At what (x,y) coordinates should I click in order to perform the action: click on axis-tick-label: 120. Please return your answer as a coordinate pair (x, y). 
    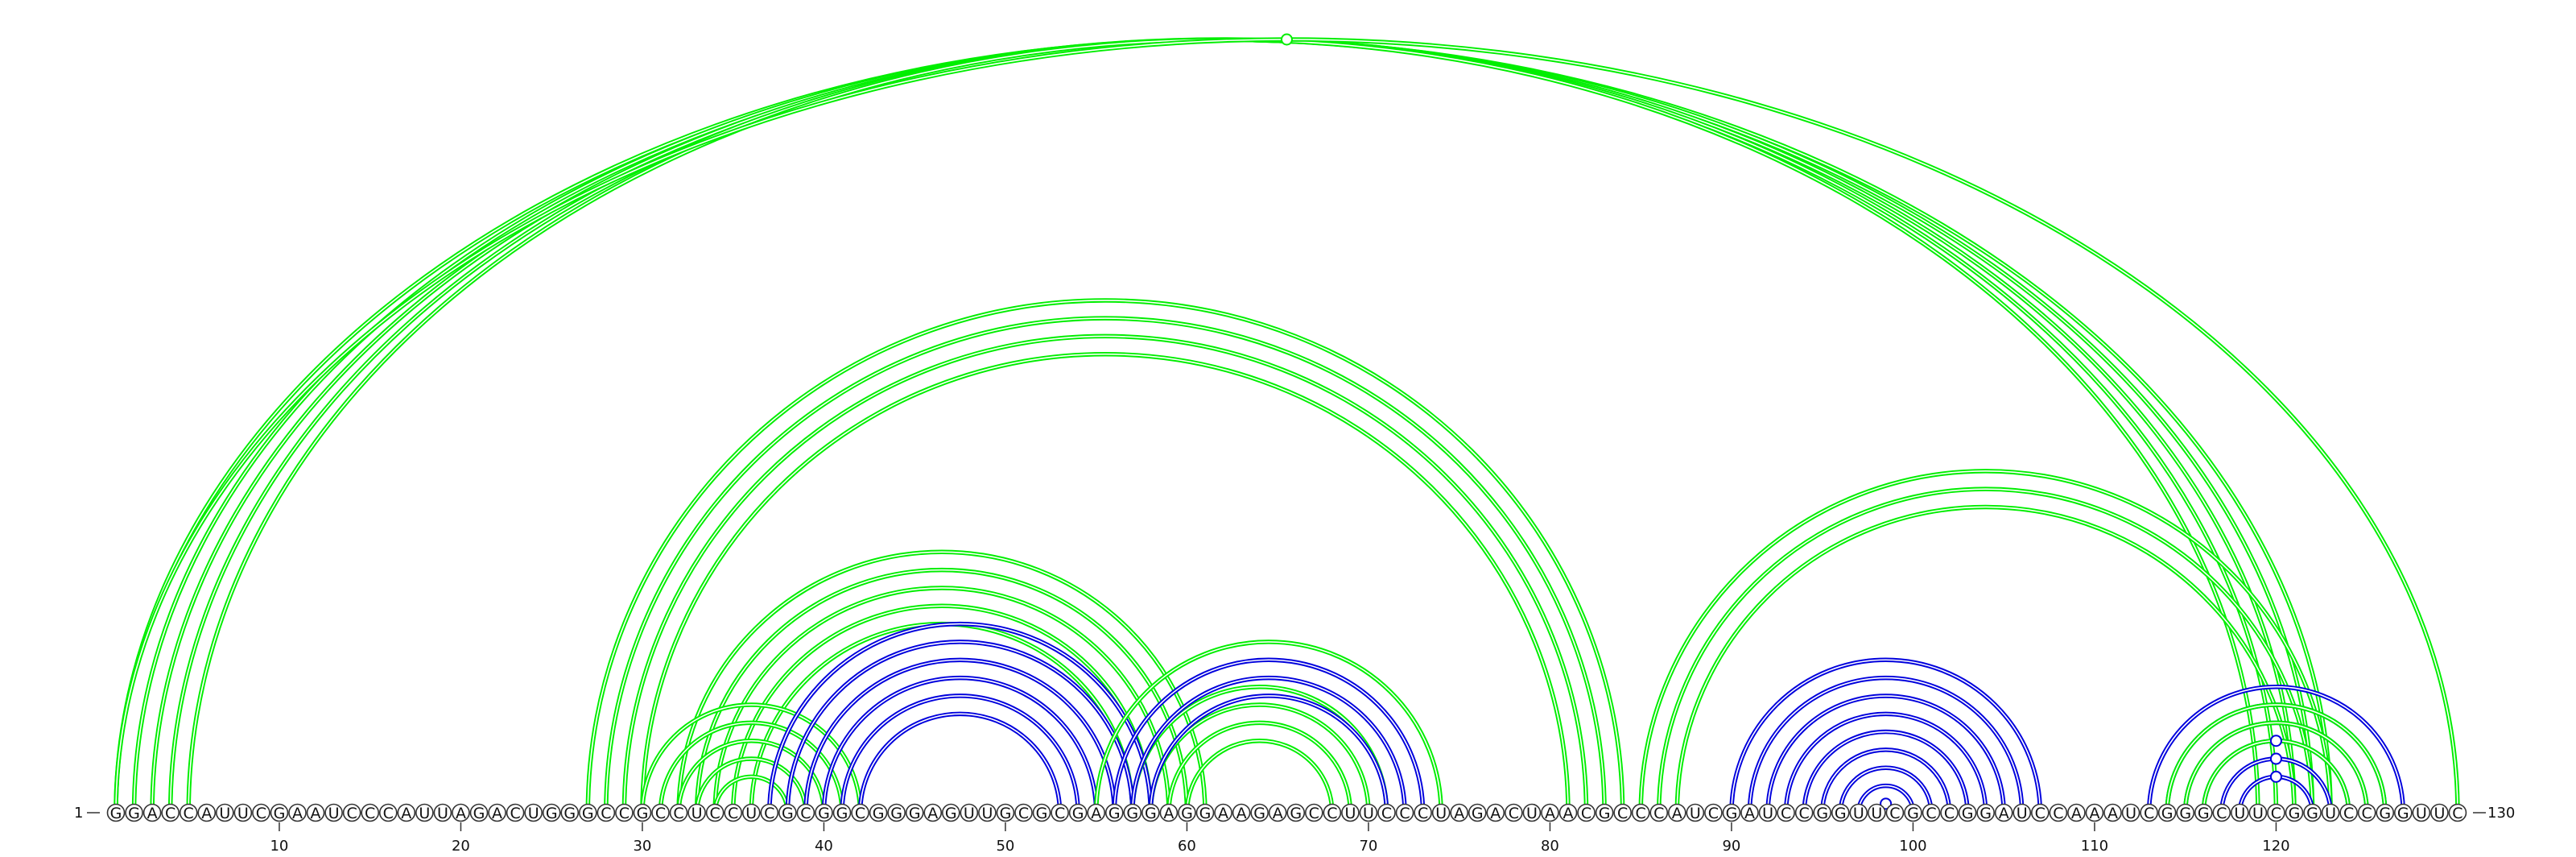
    Looking at the image, I should click on (2275, 846).